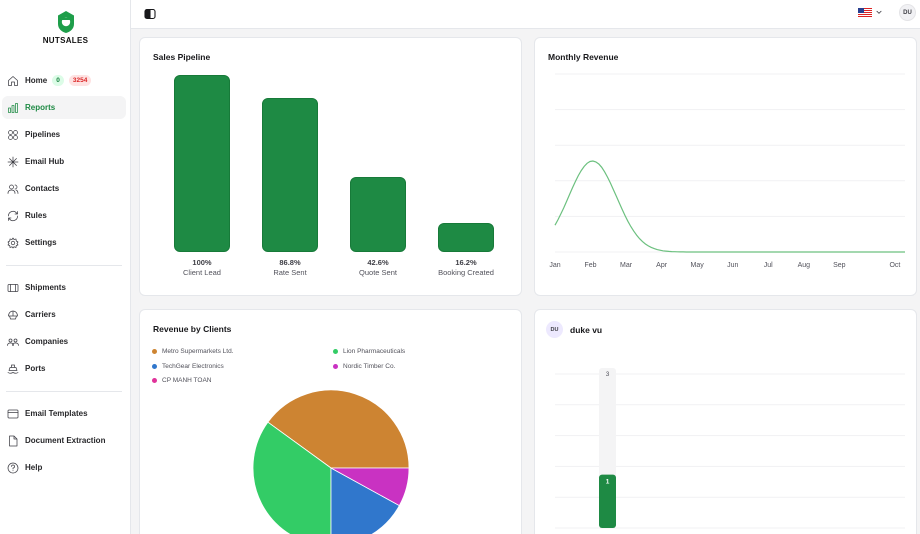  Describe the element at coordinates (35, 368) in the screenshot. I see `sidebar-item-label: Ports` at that location.